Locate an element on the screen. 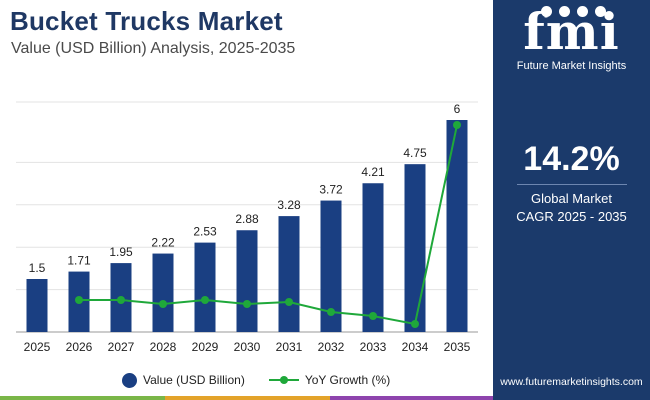  chart-title: Bucket Trucks Market is located at coordinates (146, 21).